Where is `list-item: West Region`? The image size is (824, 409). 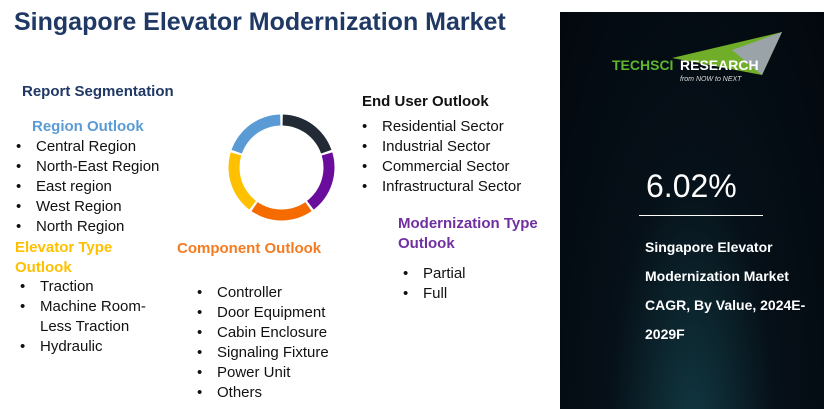
list-item: West Region is located at coordinates (86, 207).